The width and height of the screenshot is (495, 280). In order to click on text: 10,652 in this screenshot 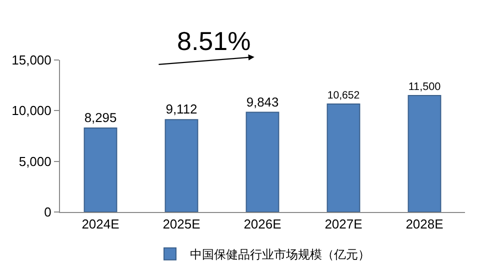, I will do `click(343, 96)`.